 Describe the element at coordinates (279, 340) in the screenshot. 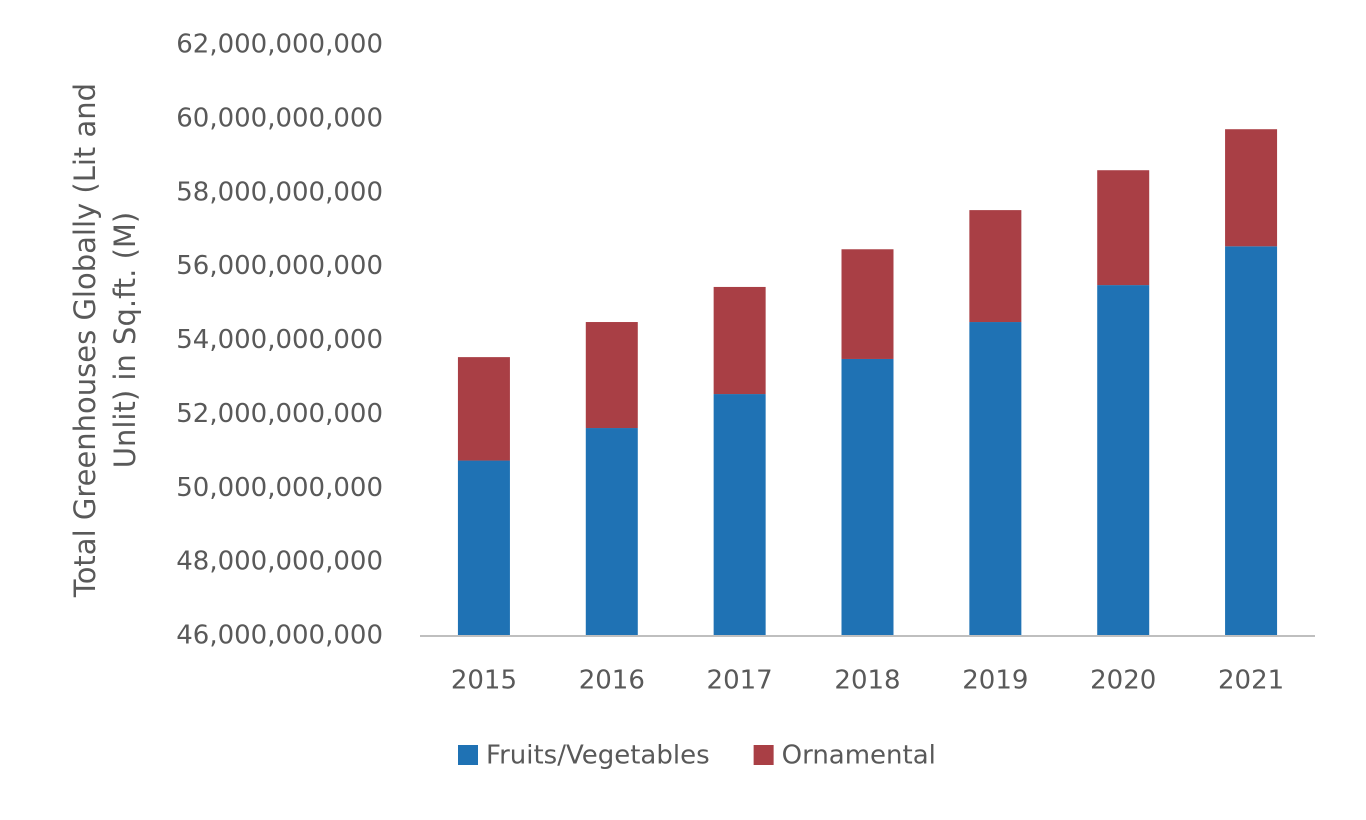

I see `y-tick-label: 54,000,000,000` at that location.